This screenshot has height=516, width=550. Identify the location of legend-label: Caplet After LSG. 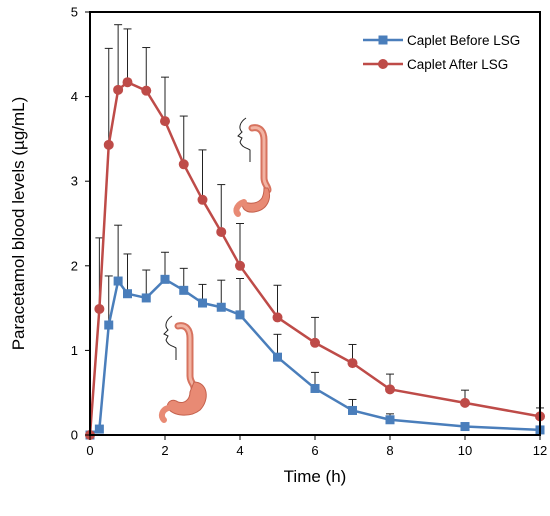
(457, 64).